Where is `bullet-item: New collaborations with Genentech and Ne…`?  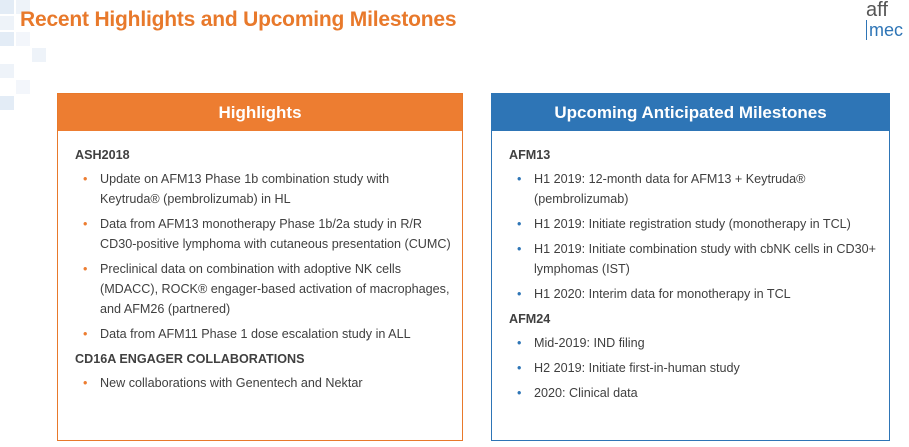
bullet-item: New collaborations with Genentech and Ne… is located at coordinates (263, 383).